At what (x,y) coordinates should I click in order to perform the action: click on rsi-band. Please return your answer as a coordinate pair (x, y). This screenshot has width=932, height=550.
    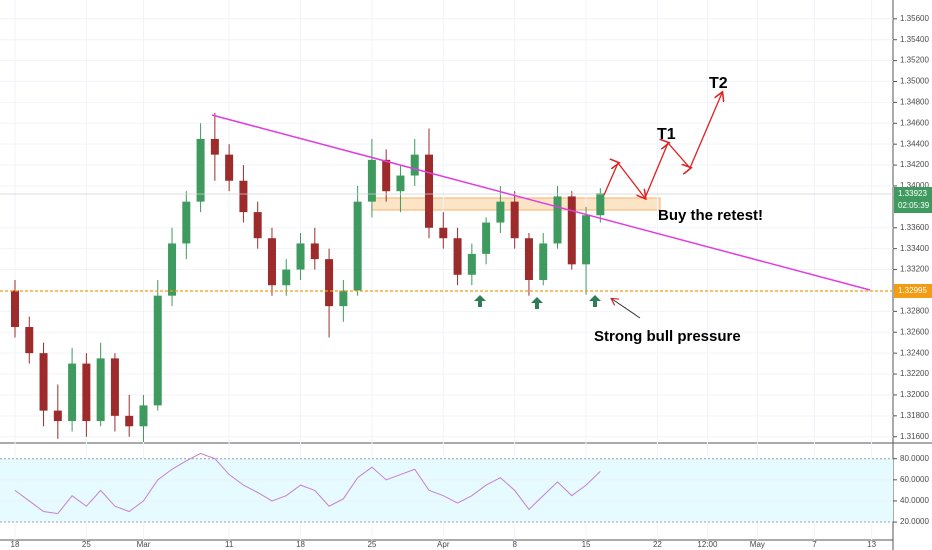
    Looking at the image, I should click on (446, 490).